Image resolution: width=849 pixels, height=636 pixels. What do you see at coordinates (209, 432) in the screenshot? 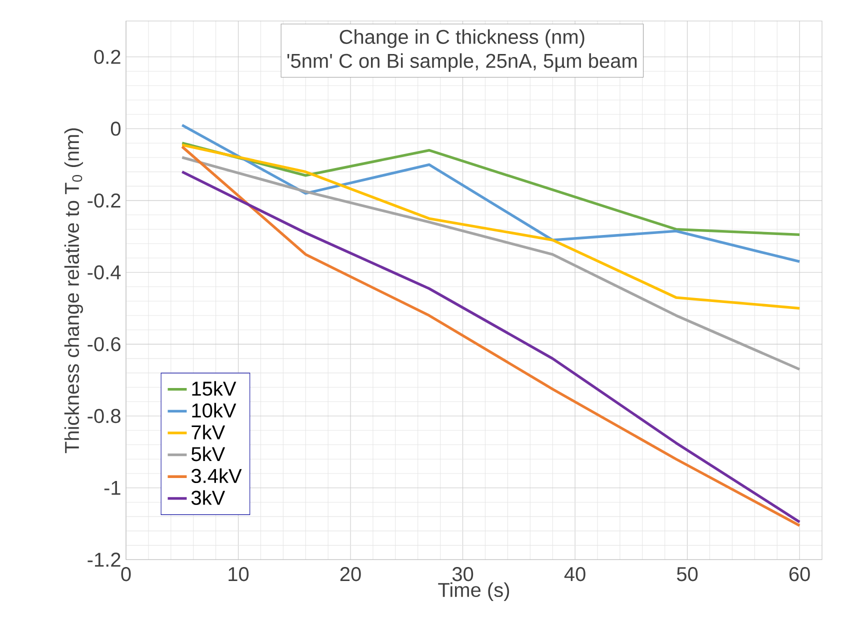
I see `legend-label: 7kV` at bounding box center [209, 432].